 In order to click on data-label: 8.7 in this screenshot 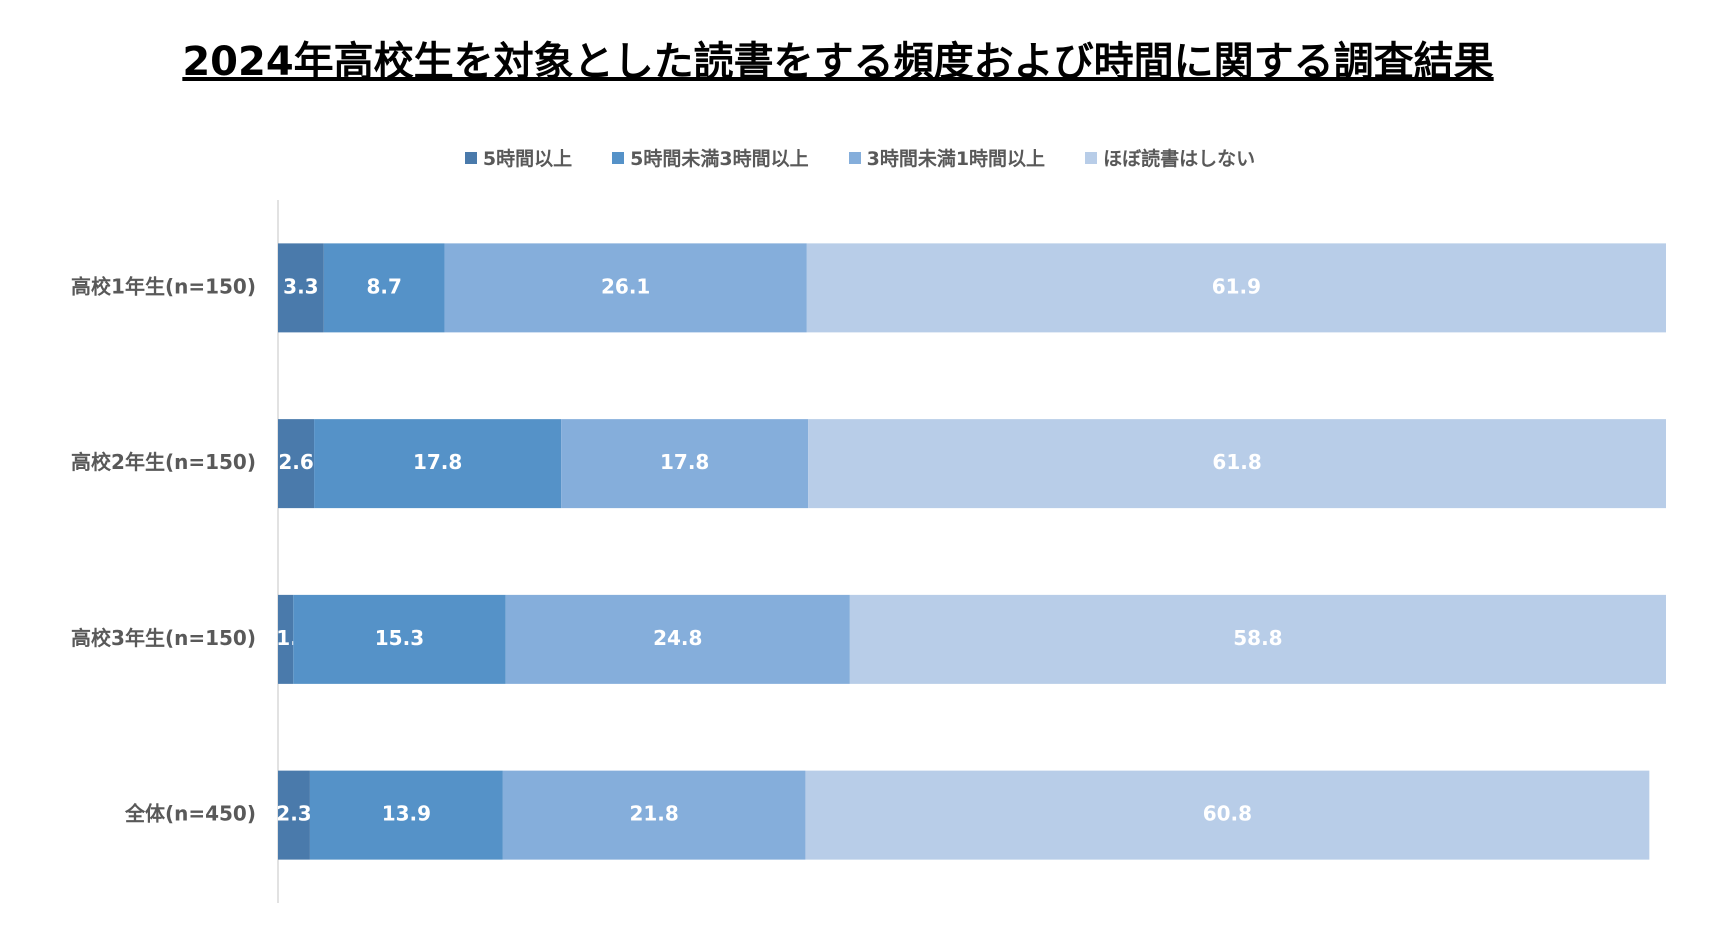, I will do `click(383, 286)`.